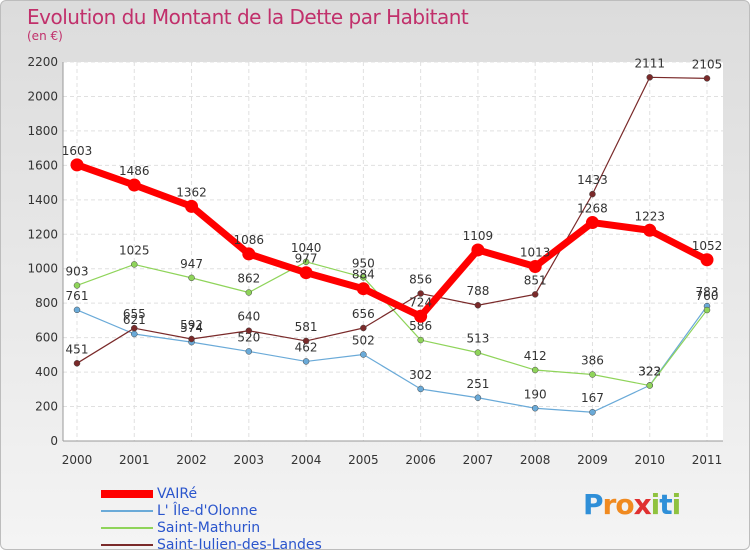 This screenshot has width=750, height=550. Describe the element at coordinates (535, 394) in the screenshot. I see `data-label: 190` at that location.